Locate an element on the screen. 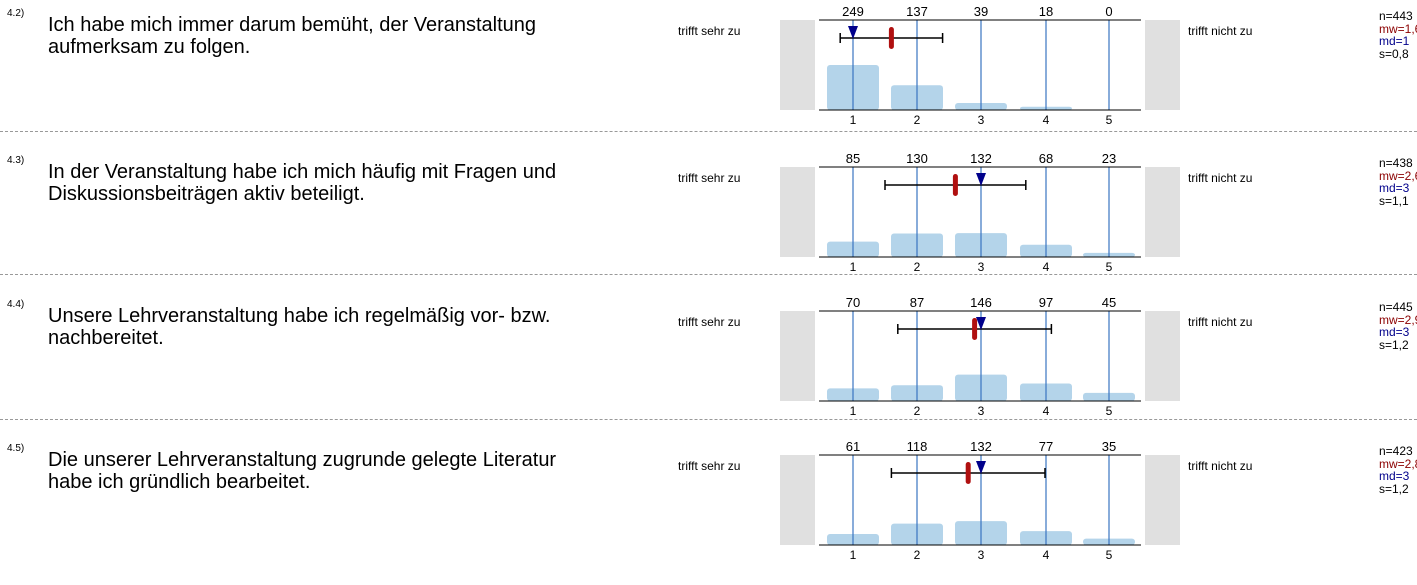 The image size is (1417, 585). stat-sd: s=0,8 is located at coordinates (1394, 53).